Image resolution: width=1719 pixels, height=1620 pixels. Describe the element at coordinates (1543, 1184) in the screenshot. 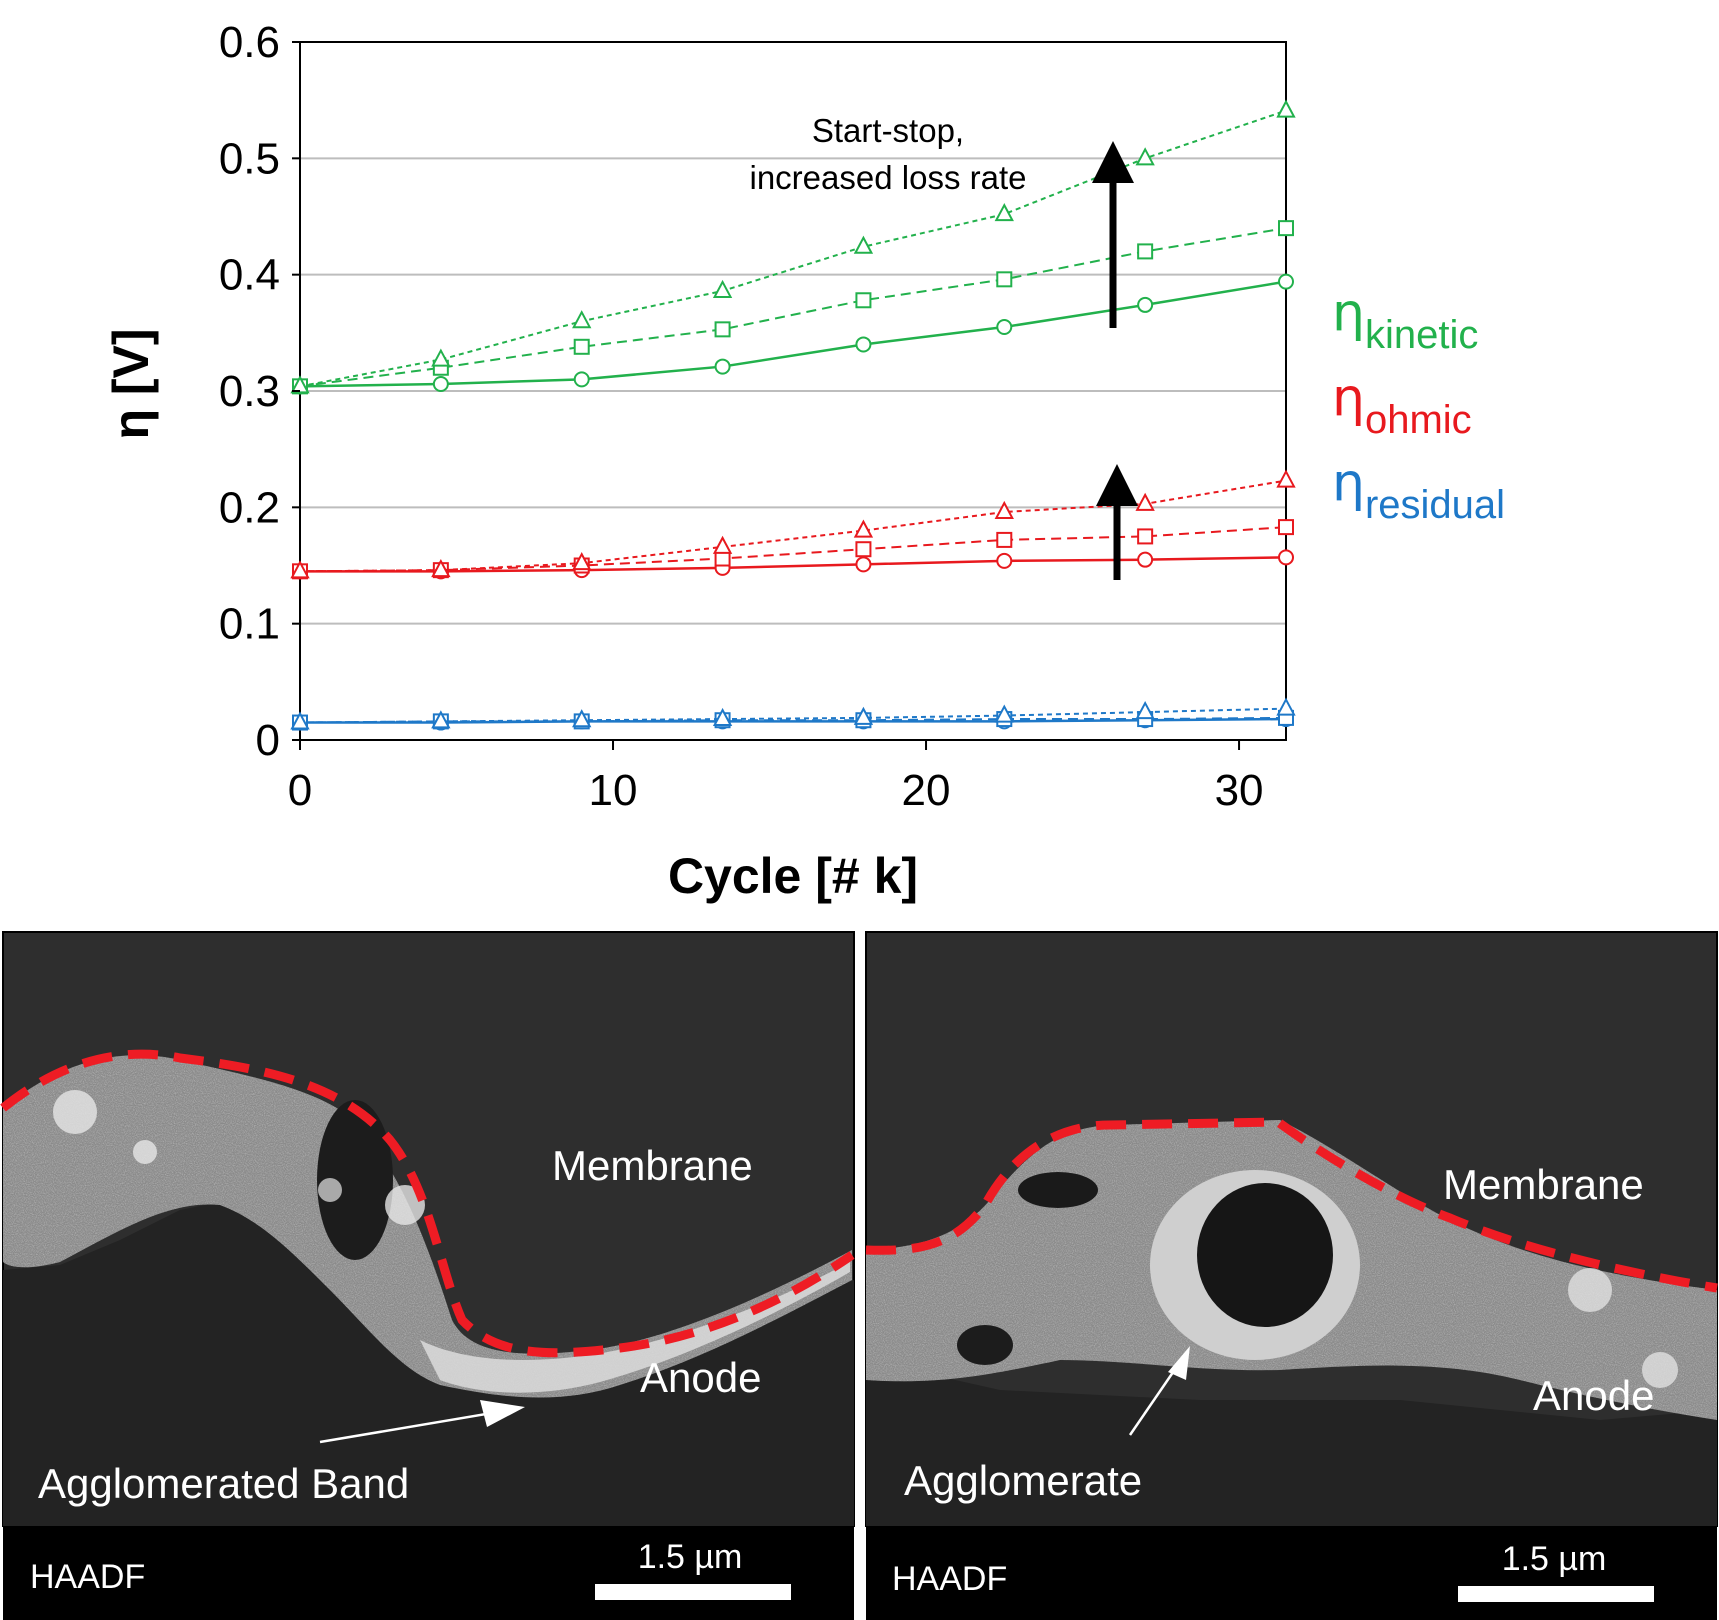

I see `micrograph-right-membrane-label: Membrane` at that location.